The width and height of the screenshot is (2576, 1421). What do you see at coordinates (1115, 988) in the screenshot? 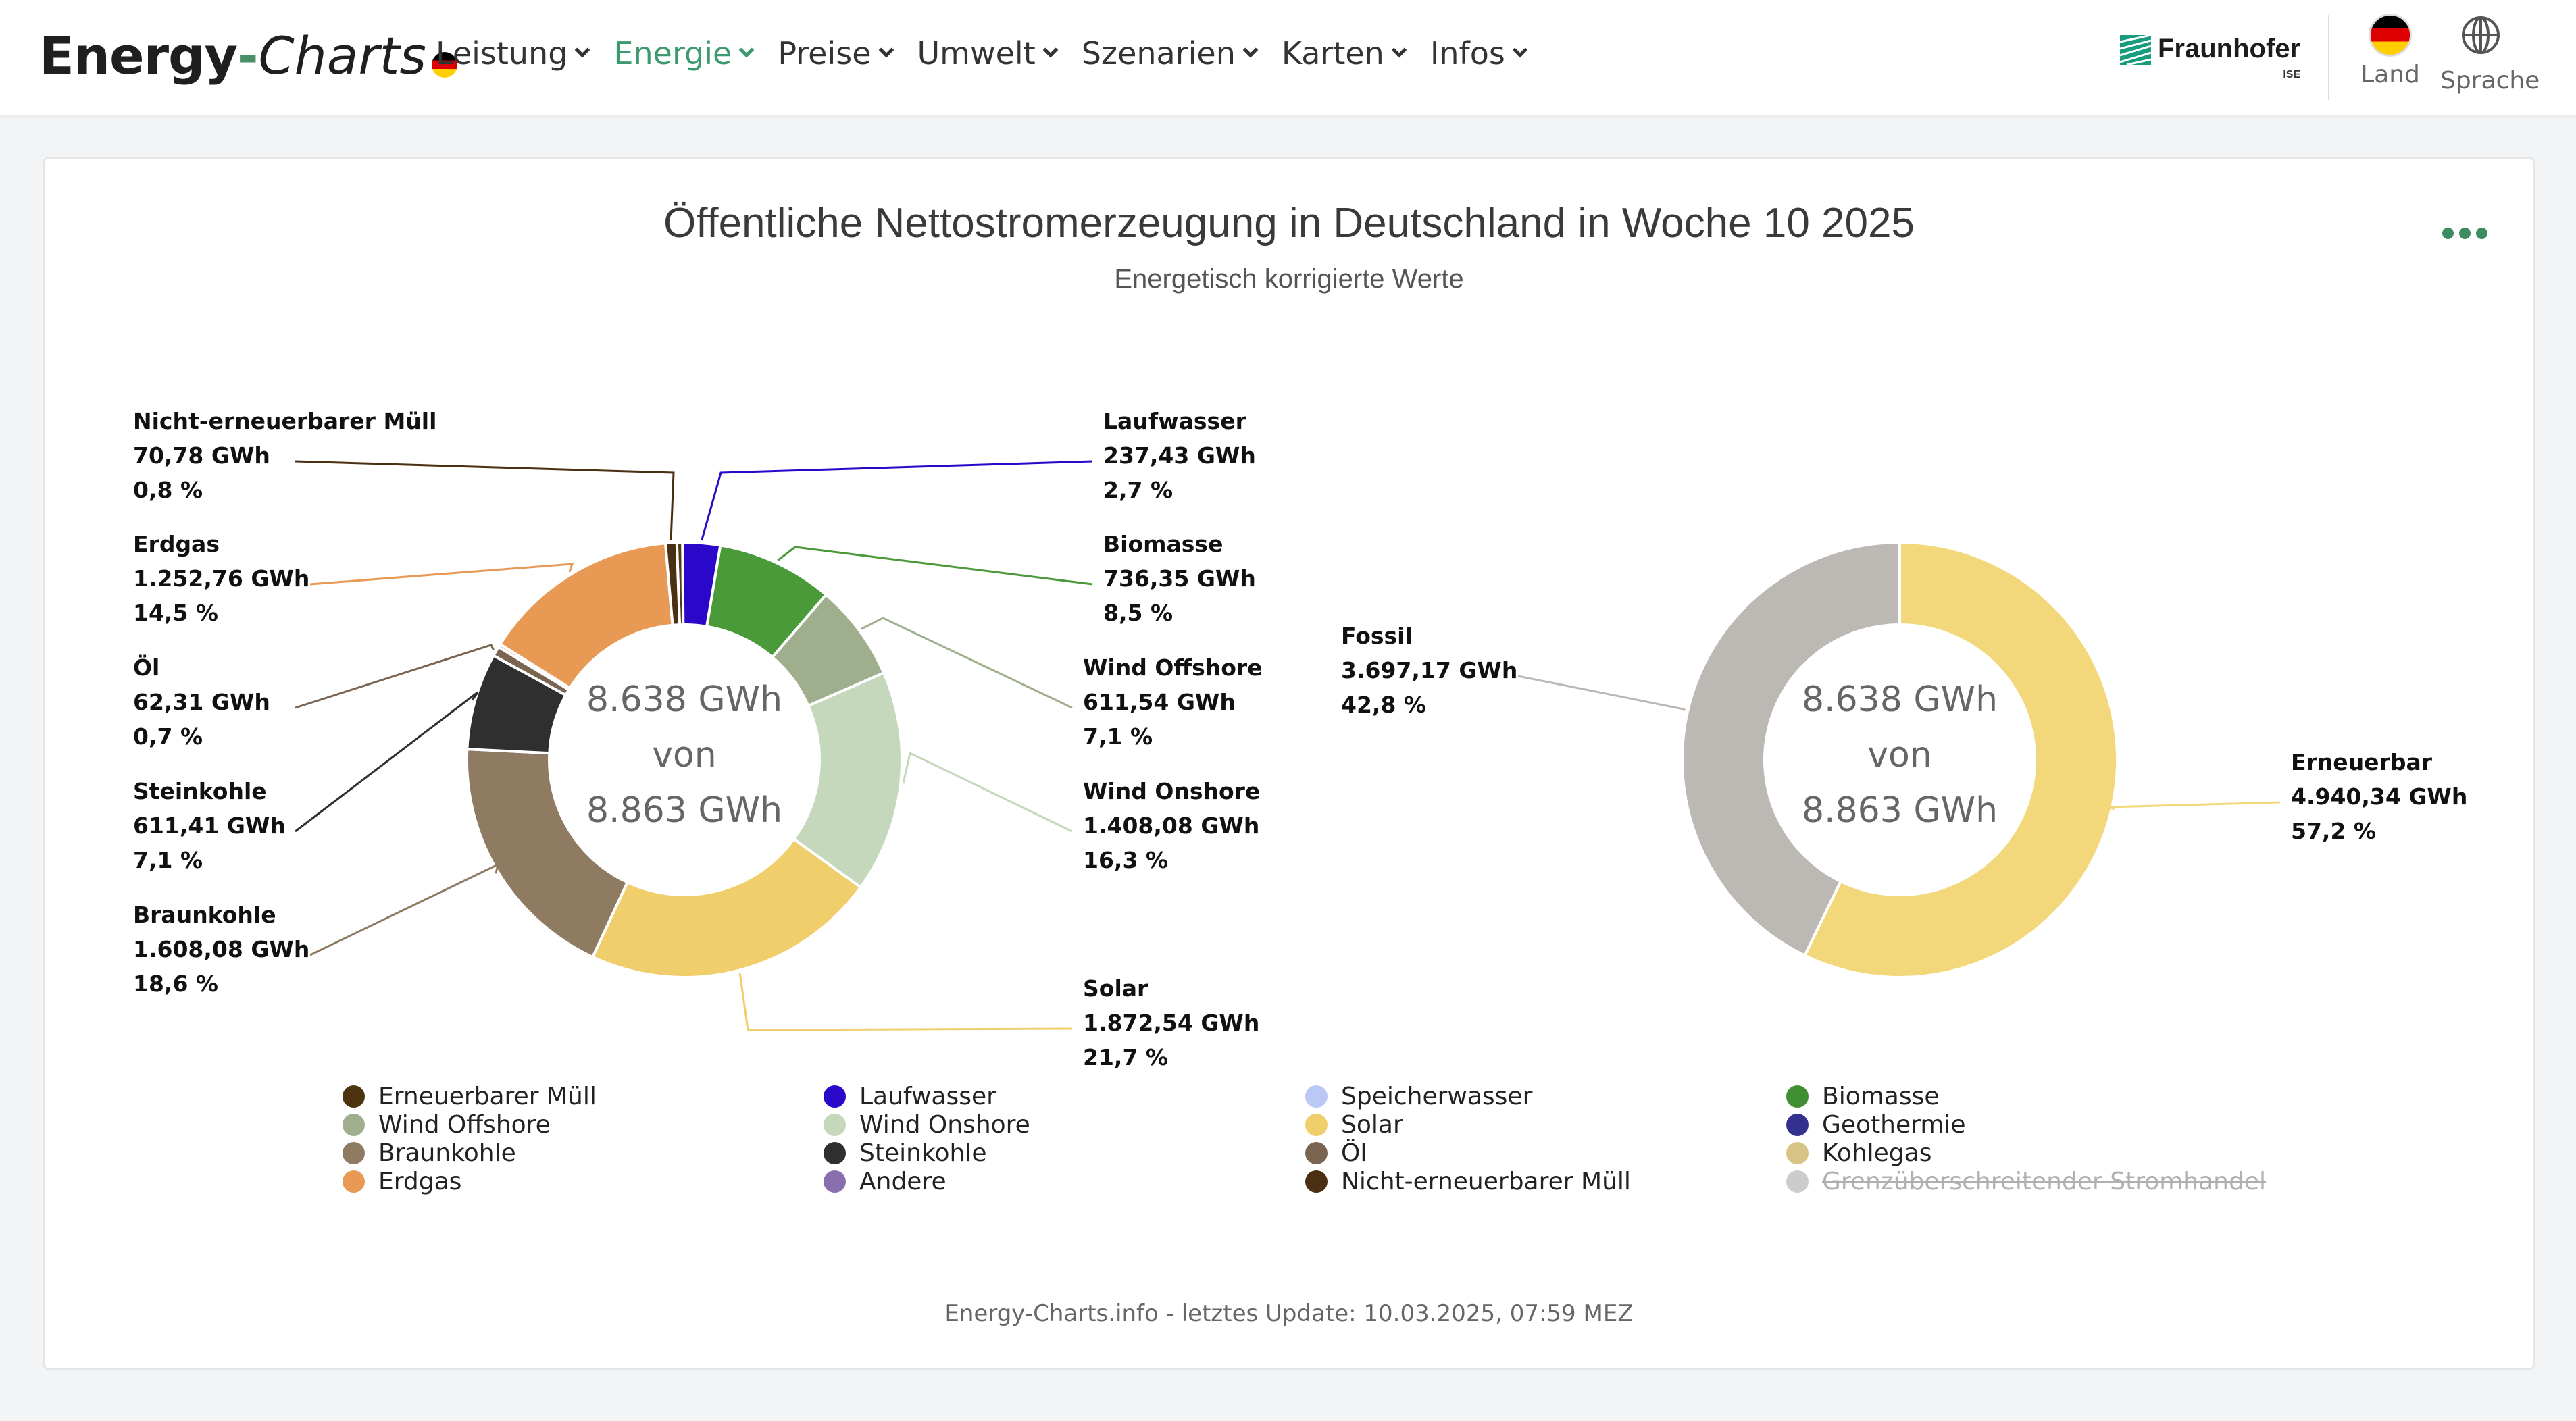
I see `slice-label-name: Solar` at bounding box center [1115, 988].